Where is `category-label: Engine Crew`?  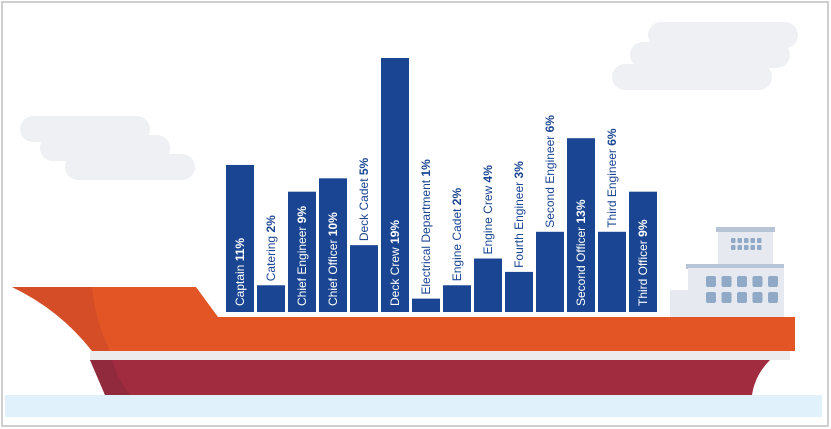 category-label: Engine Crew is located at coordinates (488, 218).